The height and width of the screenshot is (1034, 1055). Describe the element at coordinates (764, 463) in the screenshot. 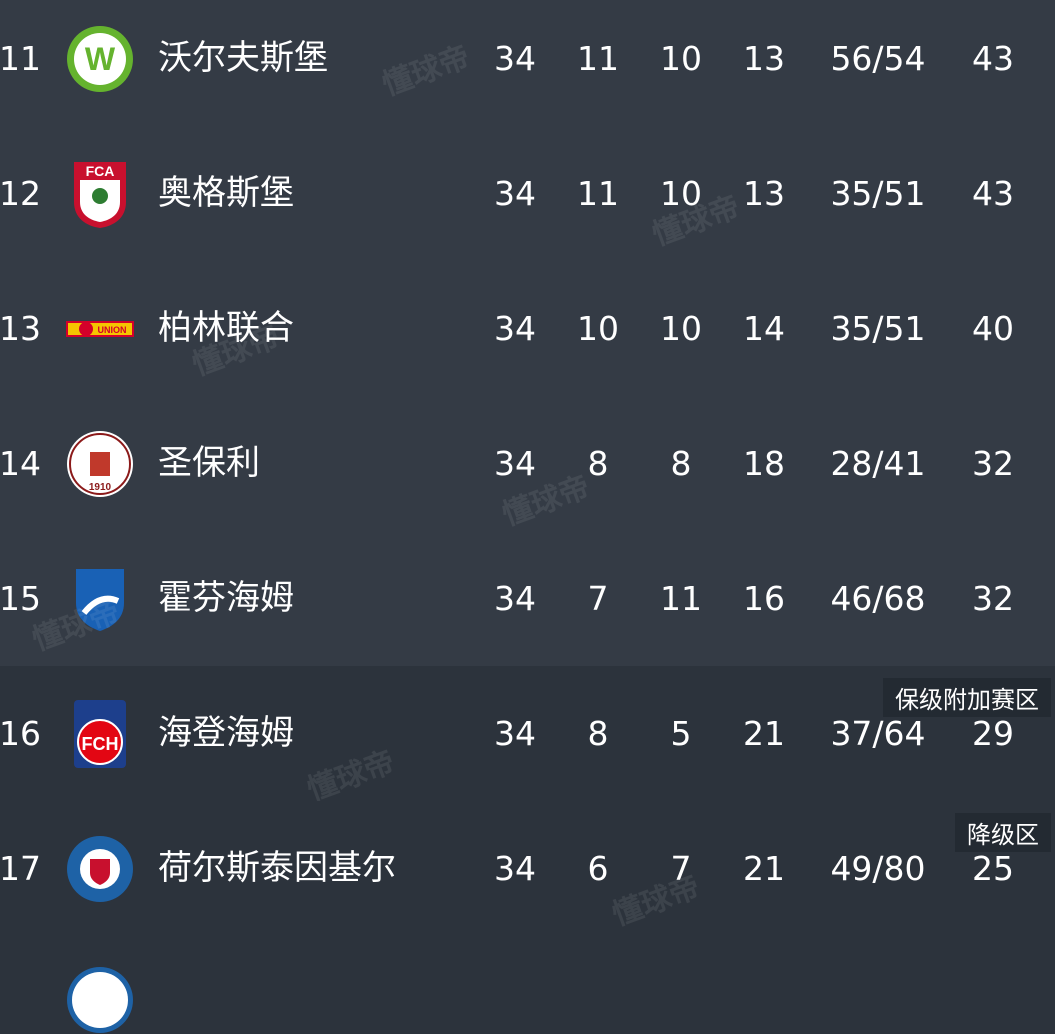

I see `lost: 18` at that location.